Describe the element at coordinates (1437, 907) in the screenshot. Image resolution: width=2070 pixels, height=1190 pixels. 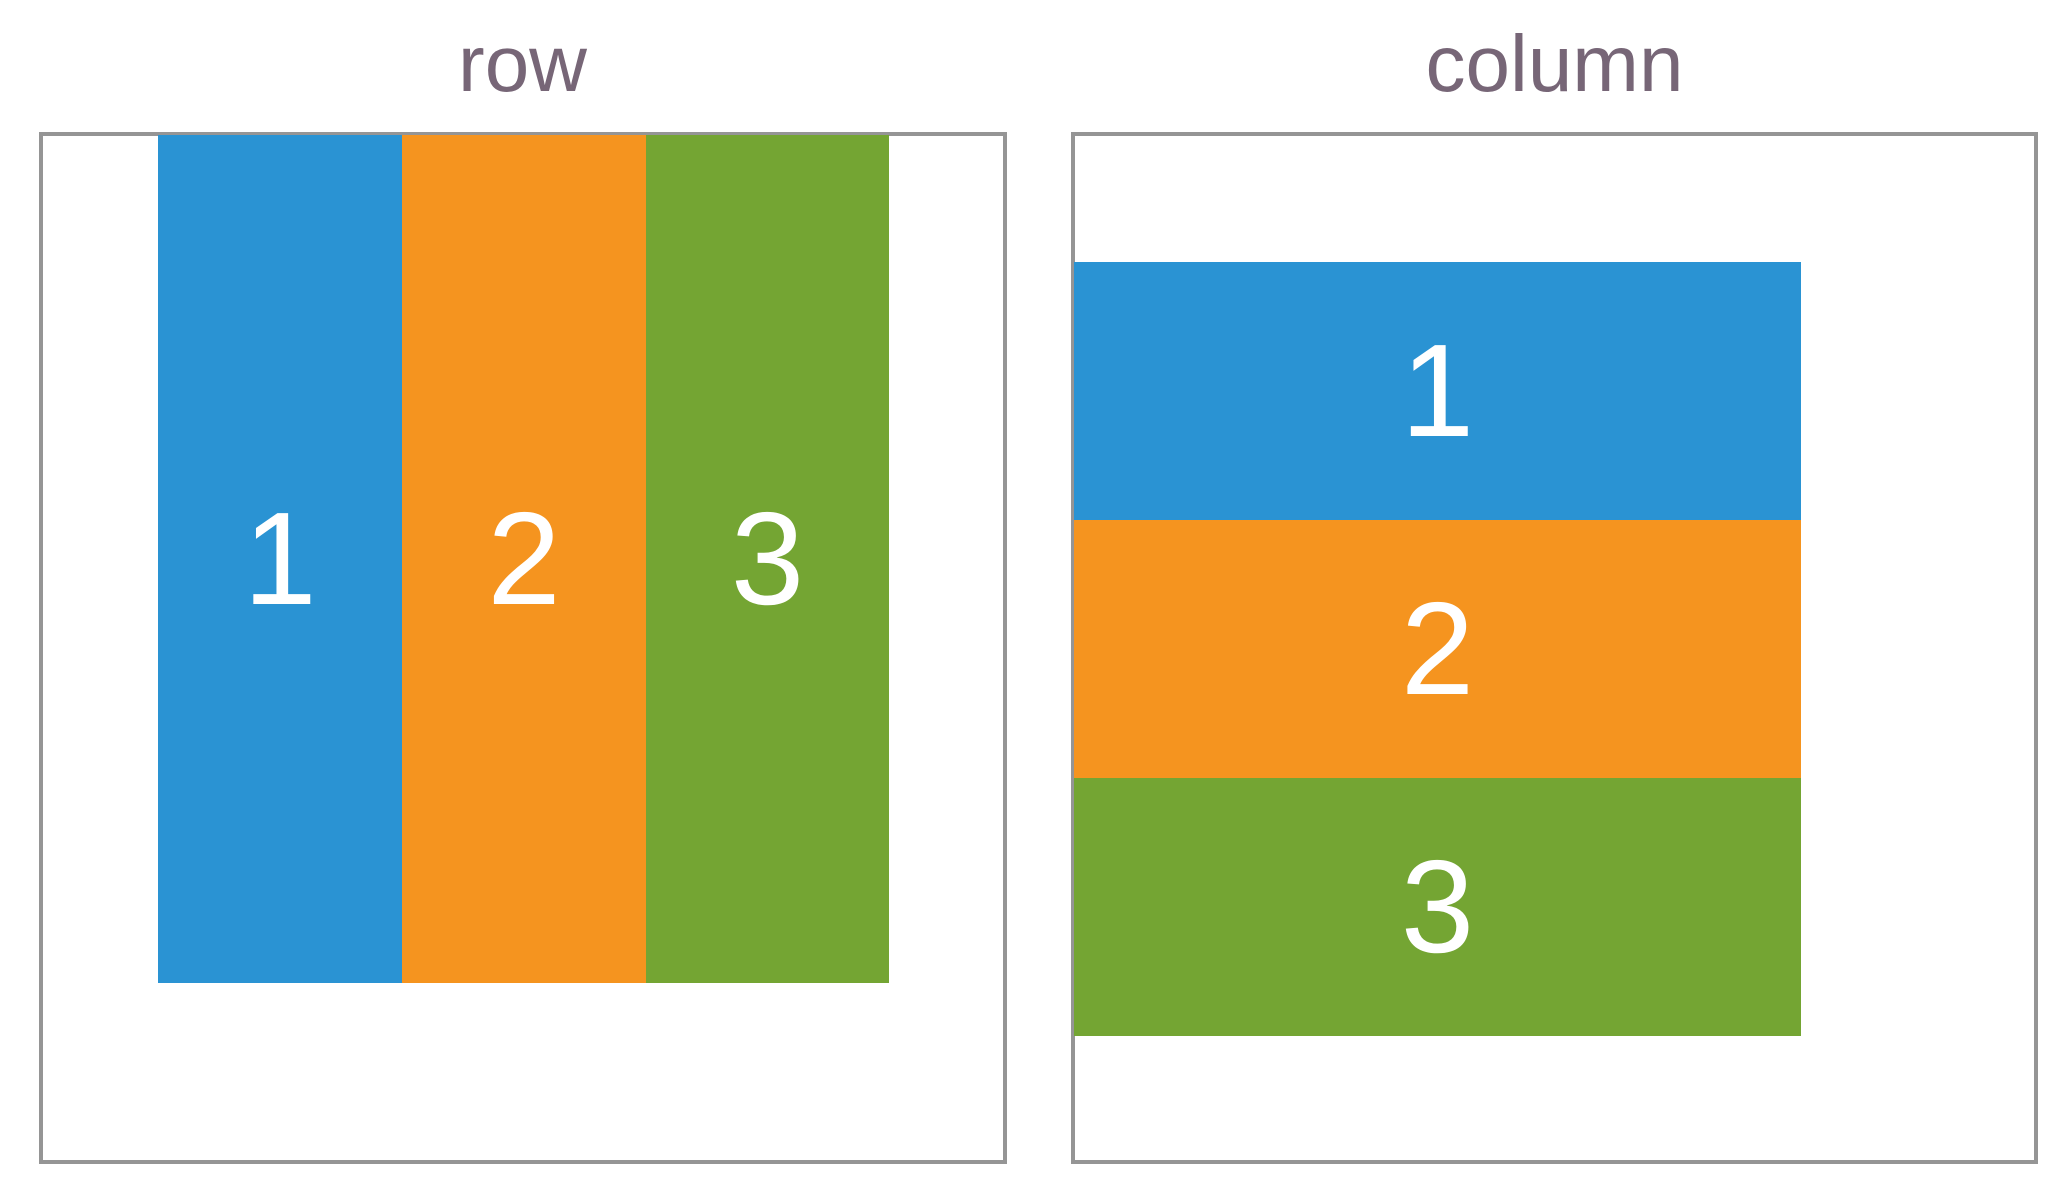
I see `column-flex-item-3: 3` at that location.